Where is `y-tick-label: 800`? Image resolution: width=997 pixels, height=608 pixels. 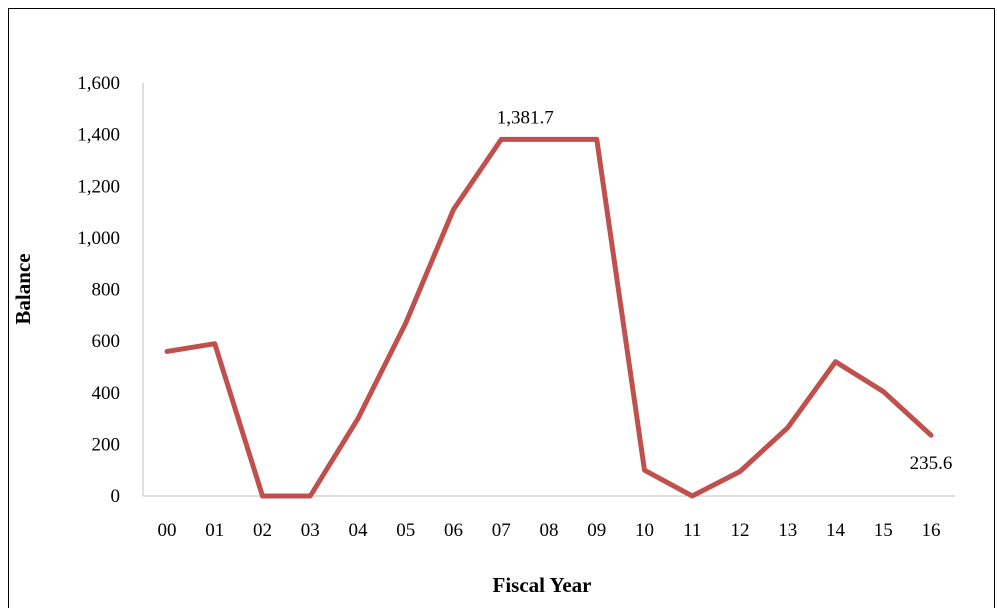 y-tick-label: 800 is located at coordinates (106, 290).